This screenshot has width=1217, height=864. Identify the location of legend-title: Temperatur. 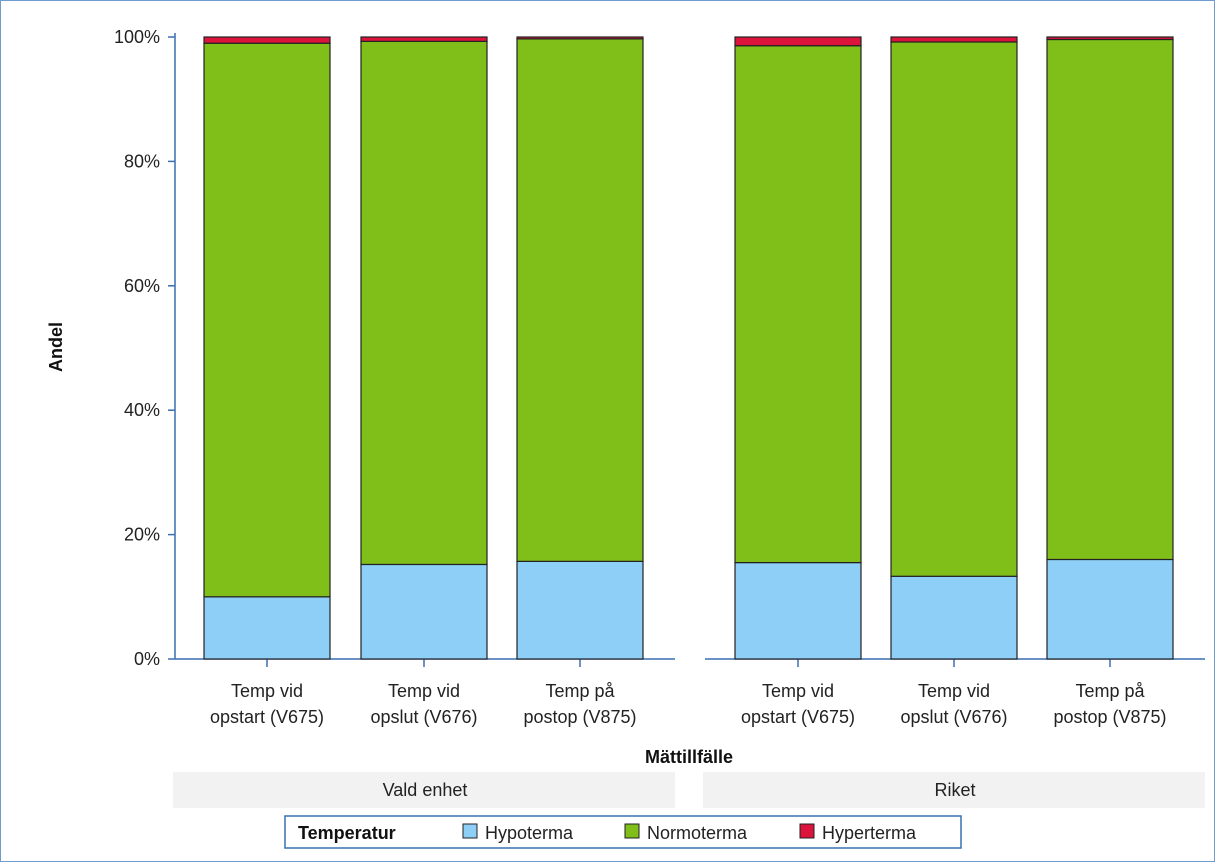
(347, 833).